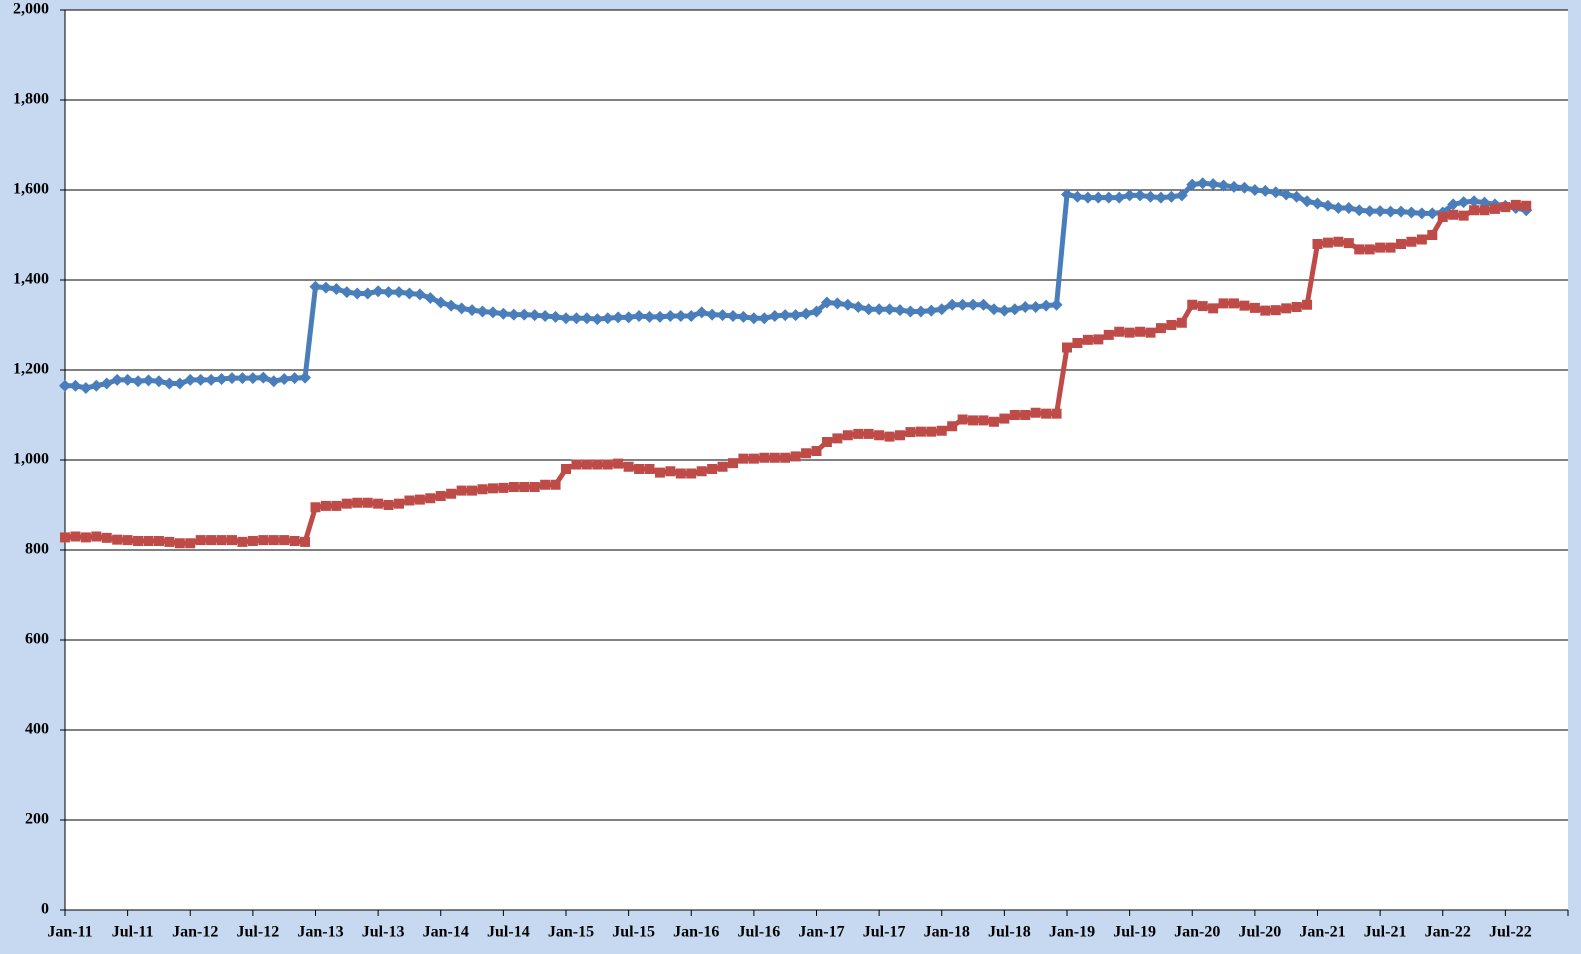 The height and width of the screenshot is (954, 1581). What do you see at coordinates (446, 932) in the screenshot?
I see `x-tick-label: Jan-14` at bounding box center [446, 932].